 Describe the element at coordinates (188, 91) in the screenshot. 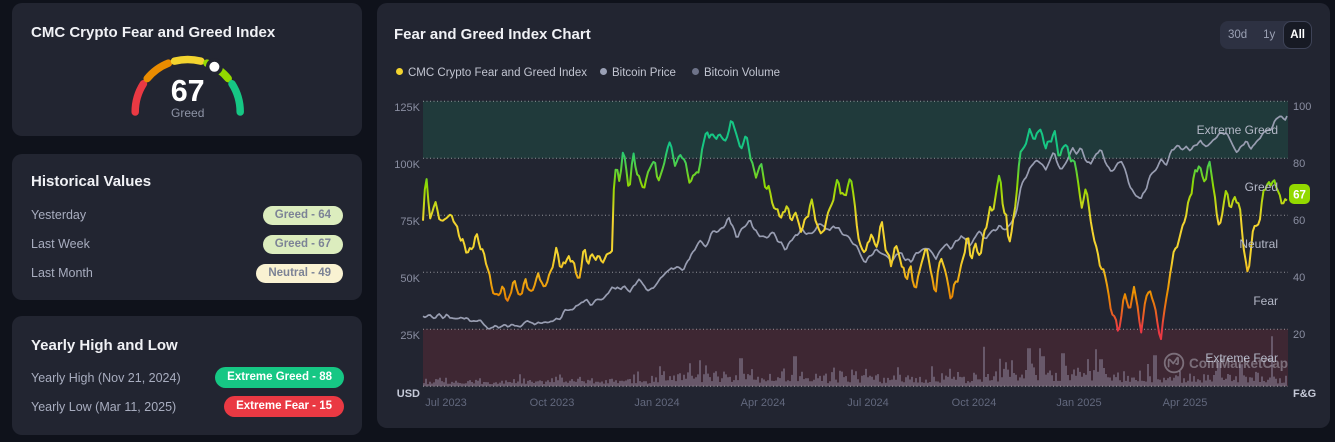

I see `svg-text: 67` at that location.